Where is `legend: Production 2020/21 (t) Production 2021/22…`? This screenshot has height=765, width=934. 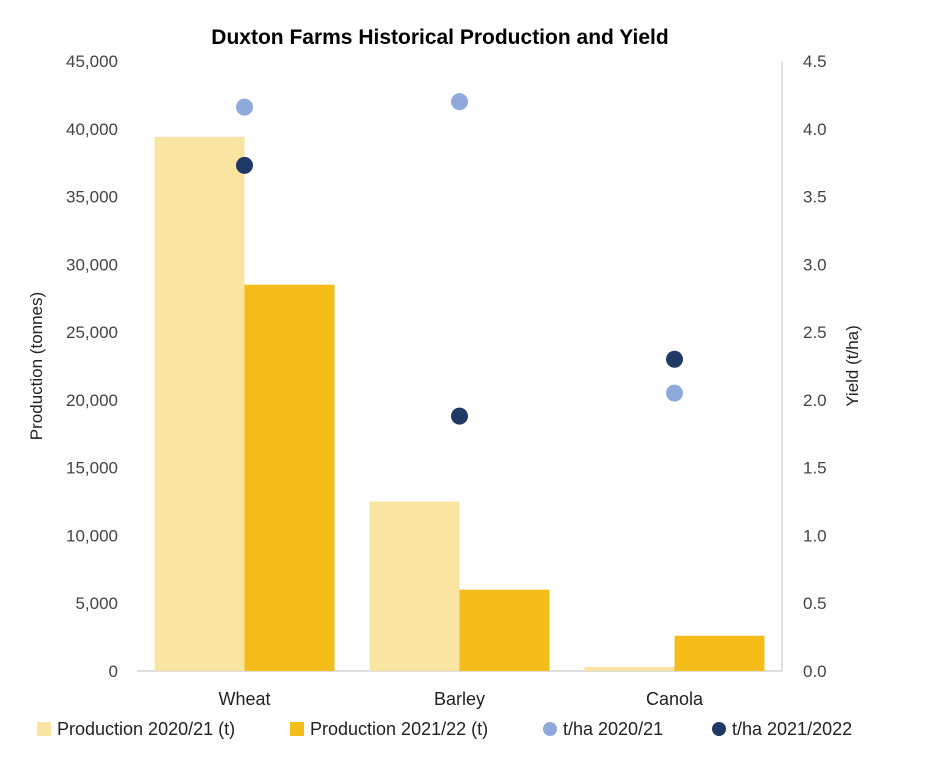
legend: Production 2020/21 (t) Production 2021/22… is located at coordinates (444, 729).